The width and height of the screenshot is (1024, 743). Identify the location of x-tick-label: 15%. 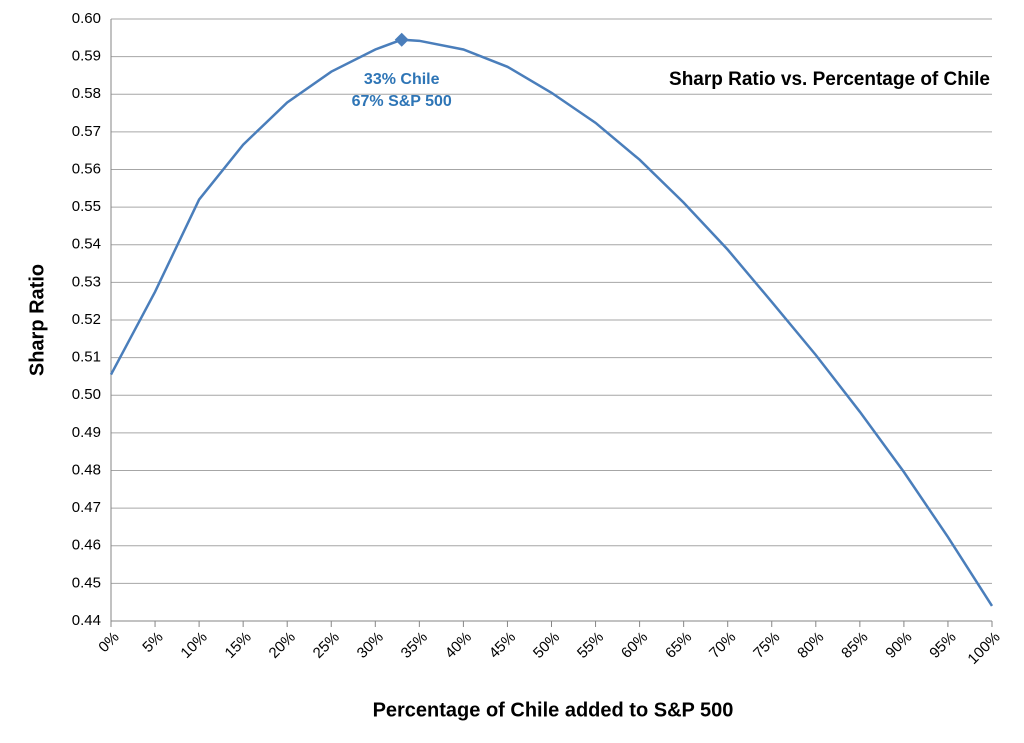
(238, 645).